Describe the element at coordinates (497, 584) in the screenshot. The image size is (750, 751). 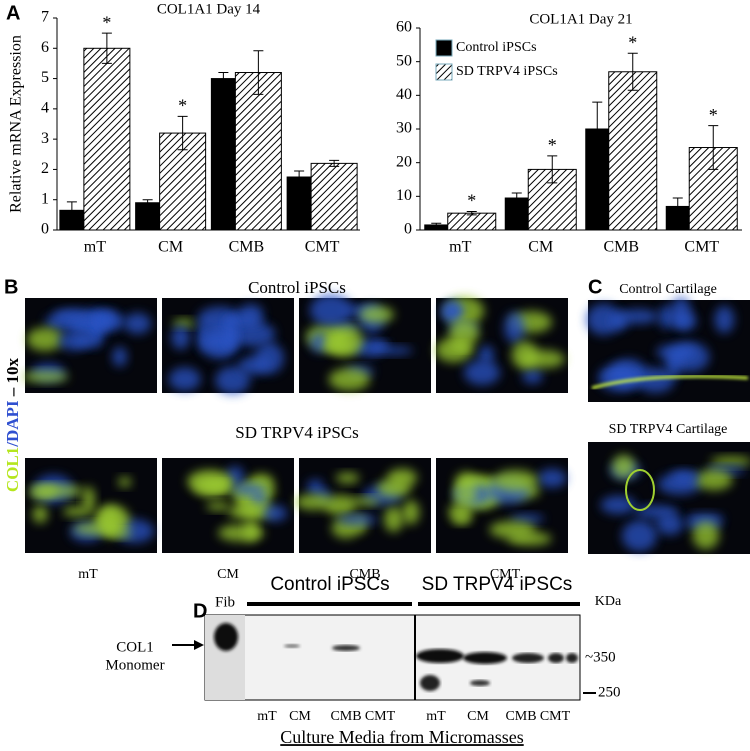
I see `group-title: SD TRPV4 iPSCs` at that location.